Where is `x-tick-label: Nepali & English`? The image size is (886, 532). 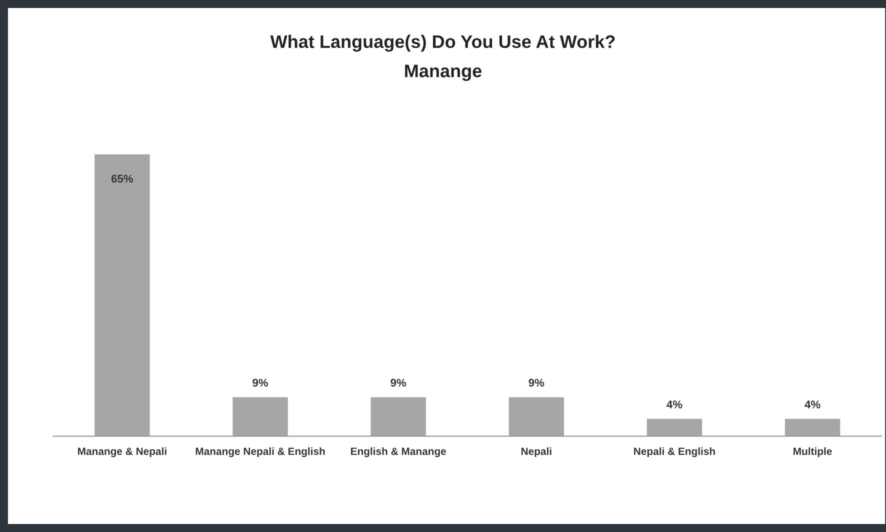
x-tick-label: Nepali & English is located at coordinates (674, 452).